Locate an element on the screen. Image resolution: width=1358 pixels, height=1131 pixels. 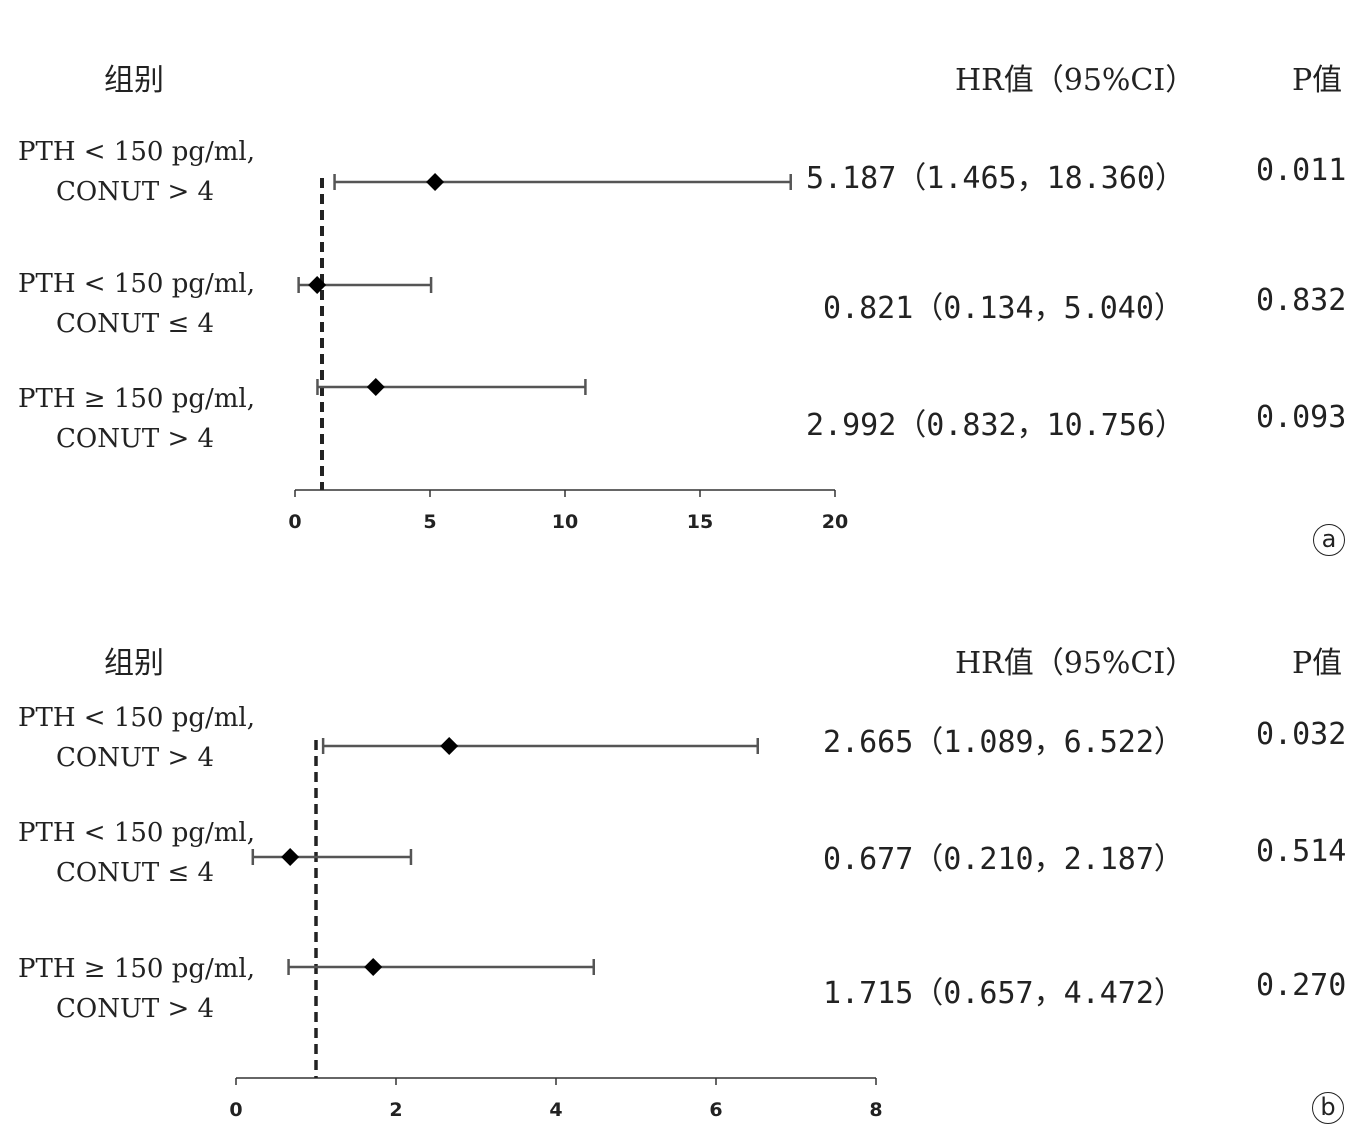
x-tick-label: 8 is located at coordinates (875, 1110).